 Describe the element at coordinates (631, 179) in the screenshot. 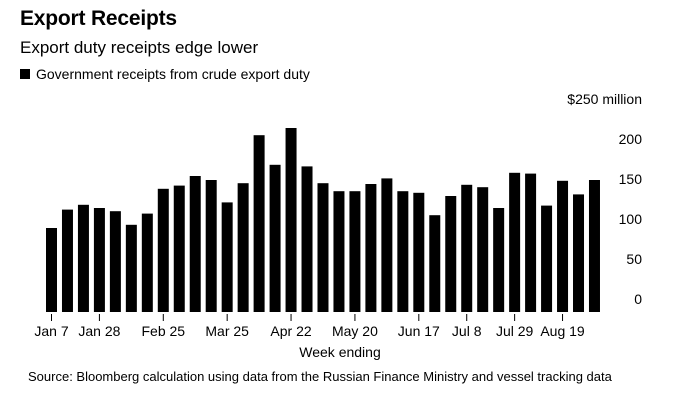

I see `y-tick-label: 150` at that location.